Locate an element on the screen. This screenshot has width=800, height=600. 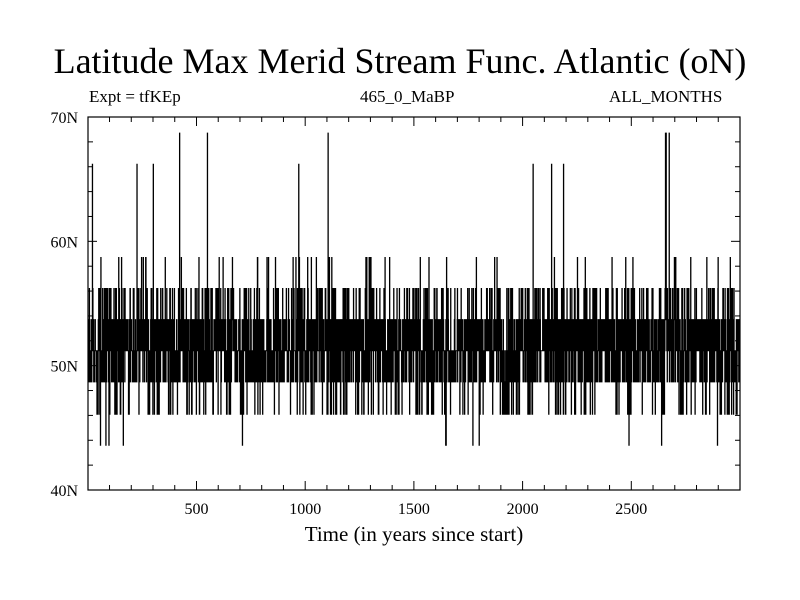
x-tick-label: 2500 is located at coordinates (631, 509).